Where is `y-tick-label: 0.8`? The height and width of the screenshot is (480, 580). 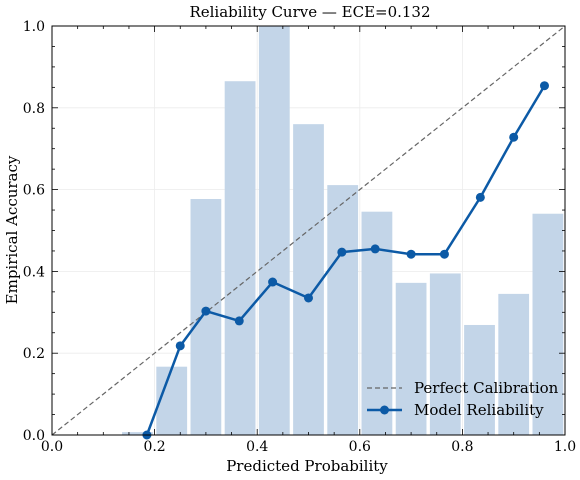 y-tick-label: 0.8 is located at coordinates (34, 109).